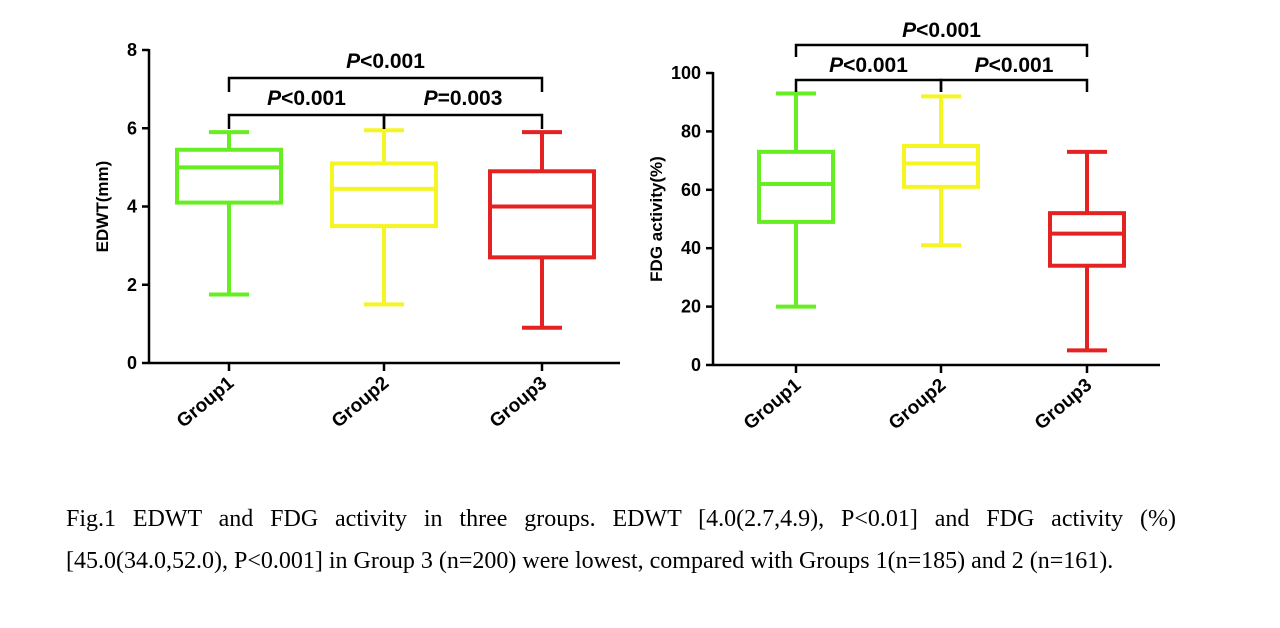  I want to click on y-tick-label: 6, so click(132, 128).